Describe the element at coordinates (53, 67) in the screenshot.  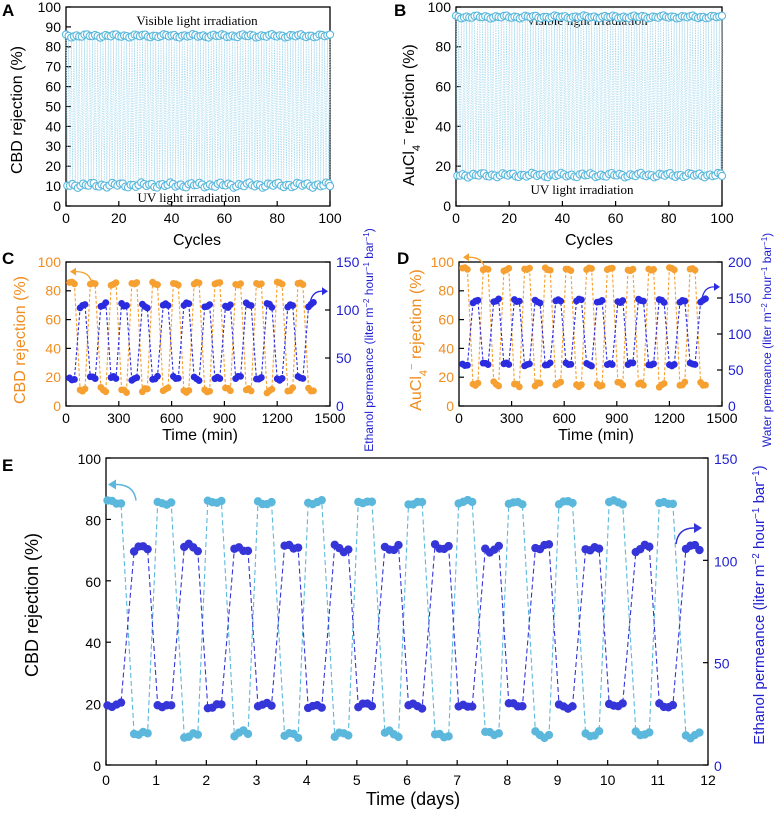
I see `panel-a-ytick-label: 70` at that location.